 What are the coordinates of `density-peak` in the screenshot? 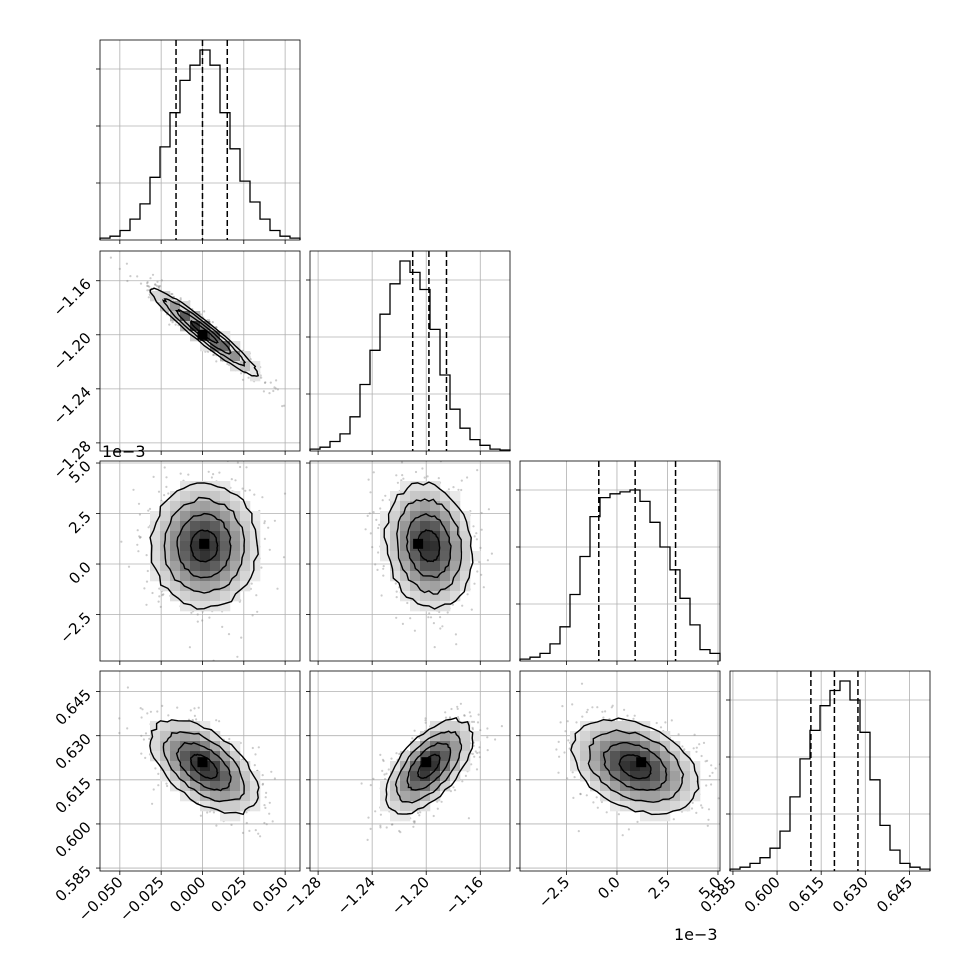 It's located at (202, 335).